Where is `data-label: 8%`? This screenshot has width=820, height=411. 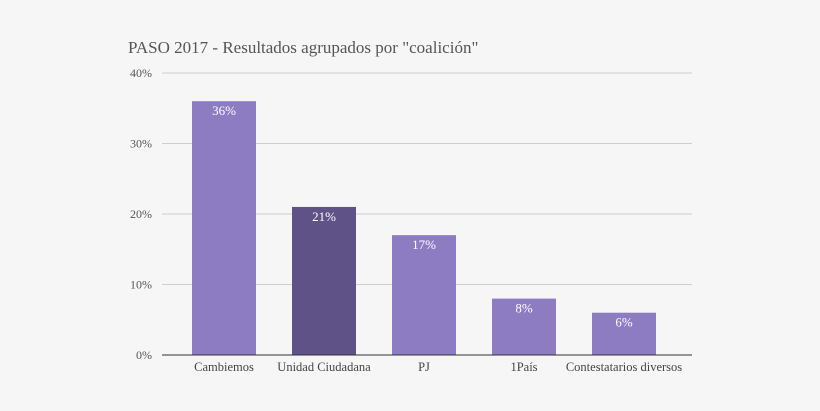
data-label: 8% is located at coordinates (524, 308).